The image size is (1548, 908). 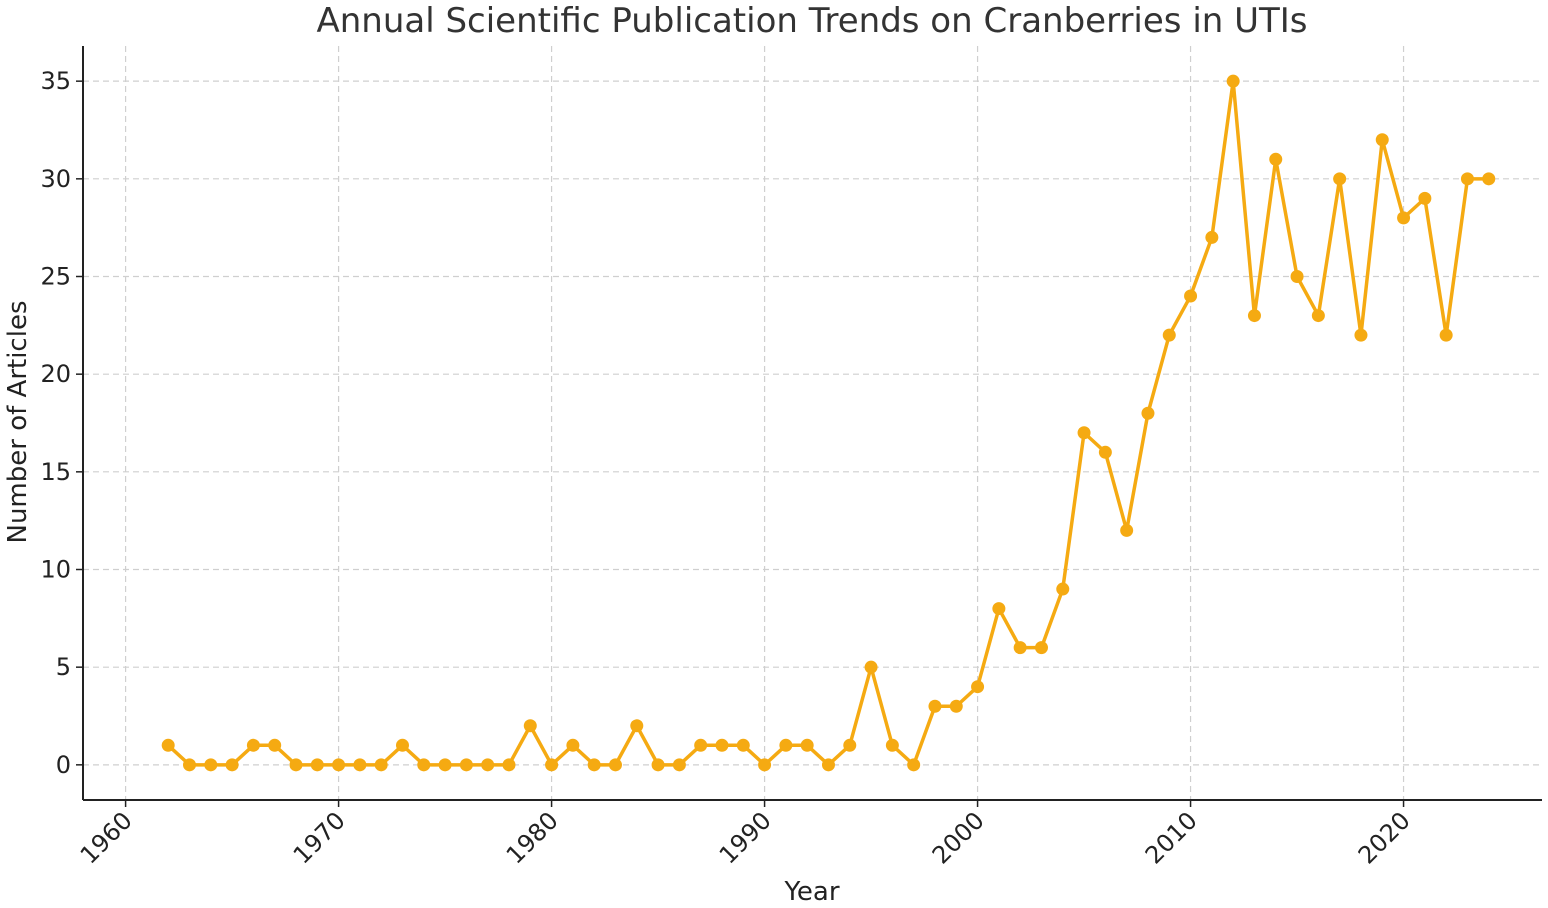 I want to click on y-tick-label: 5, so click(x=63, y=667).